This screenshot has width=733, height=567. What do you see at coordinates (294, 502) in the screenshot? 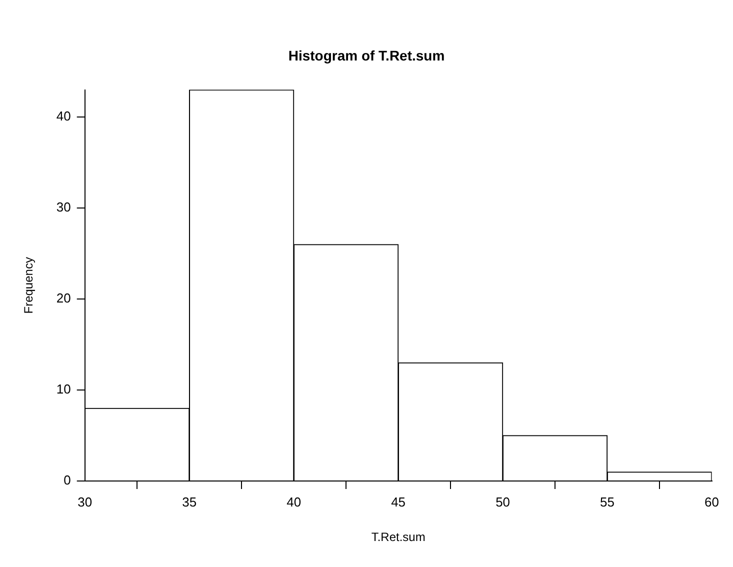
I see `x-tick-label: 40` at bounding box center [294, 502].